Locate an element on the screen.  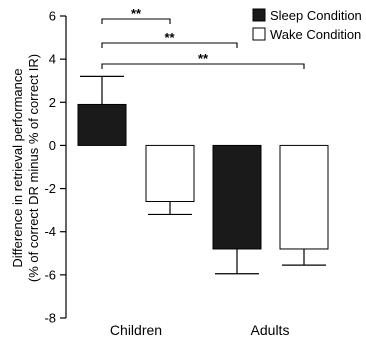
bar-adults-wake is located at coordinates (304, 197).